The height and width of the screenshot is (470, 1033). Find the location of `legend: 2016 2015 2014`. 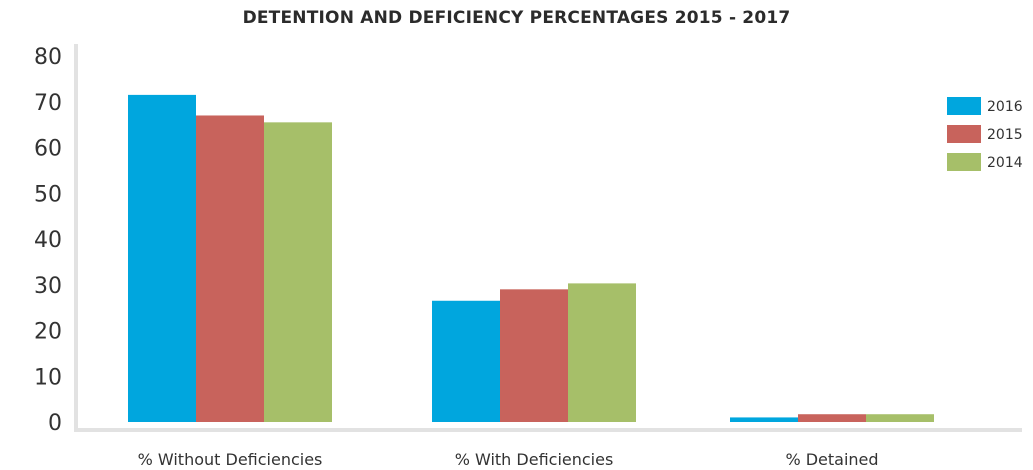

legend: 2016 2015 2014 is located at coordinates (985, 134).